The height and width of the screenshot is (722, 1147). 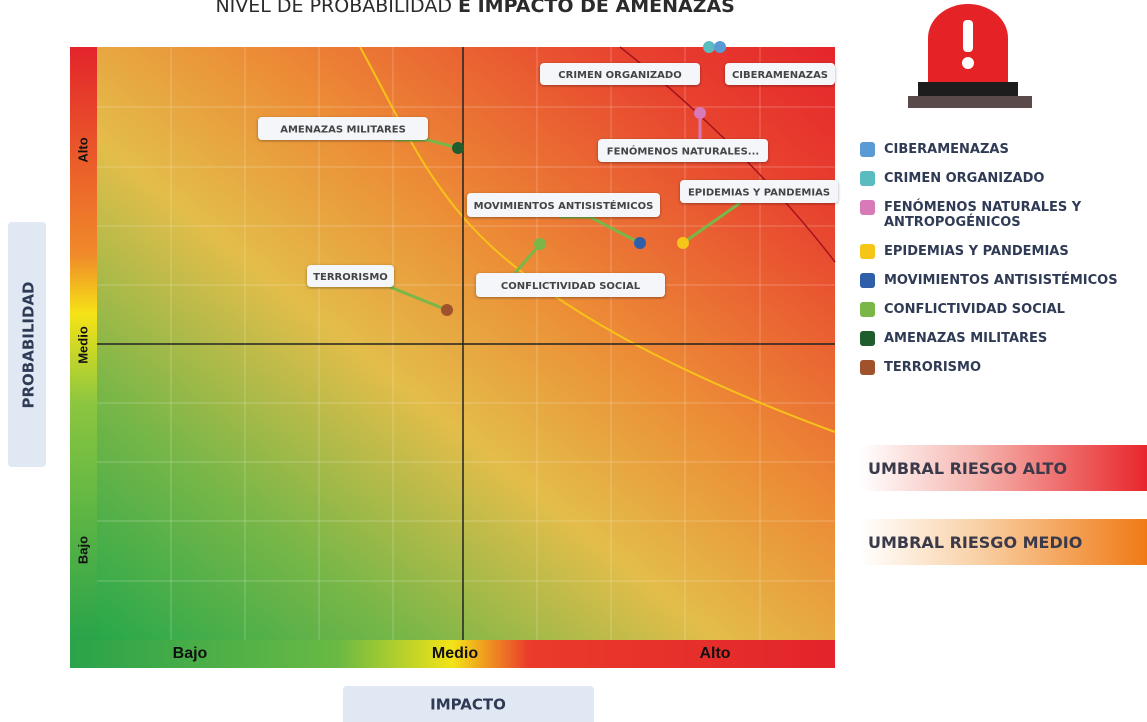 What do you see at coordinates (976, 251) in the screenshot?
I see `legend-text: EPIDEMIAS Y PANDEMIAS` at bounding box center [976, 251].